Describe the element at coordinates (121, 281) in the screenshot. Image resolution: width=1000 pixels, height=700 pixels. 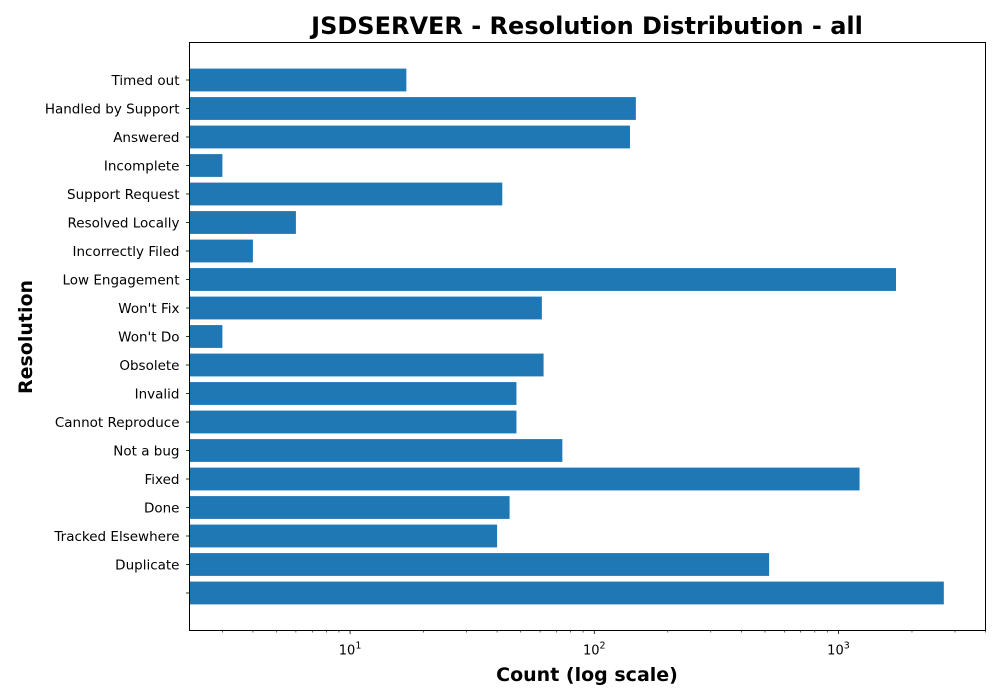
I see `y-tick-label: Low Engagement` at that location.